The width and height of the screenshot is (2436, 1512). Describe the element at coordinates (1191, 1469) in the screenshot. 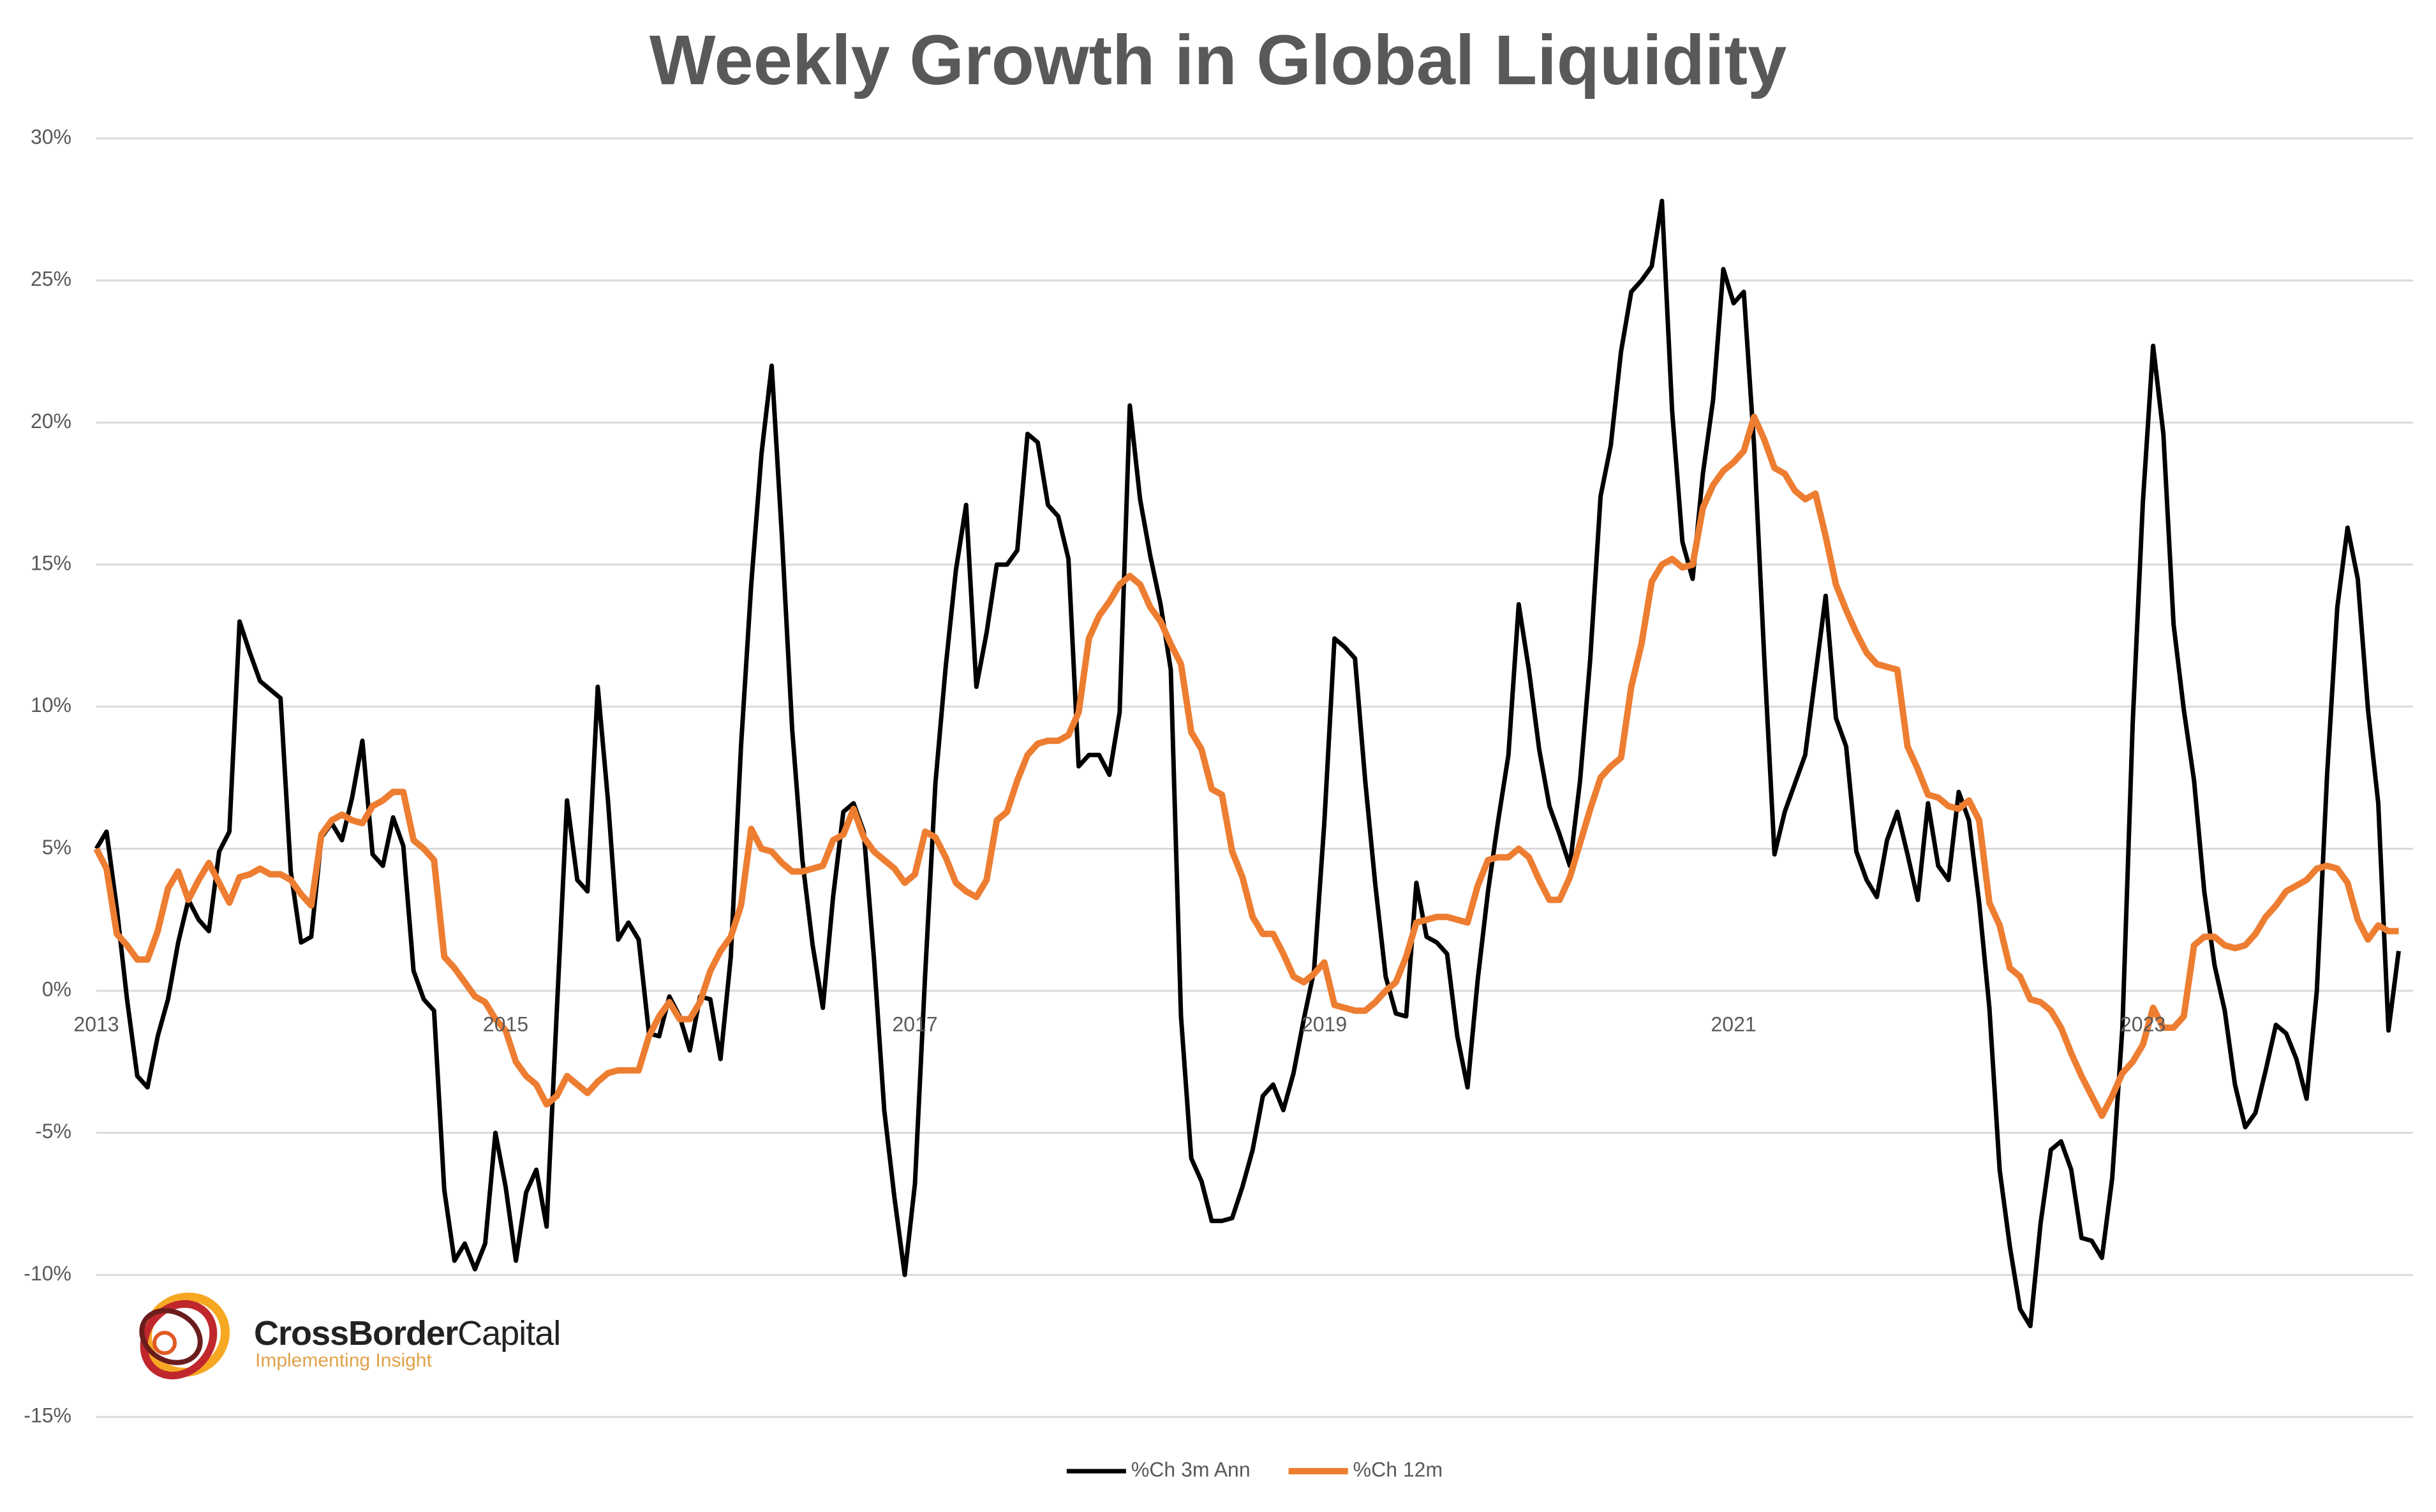

I see `legend-label: %Ch 3m Ann` at that location.